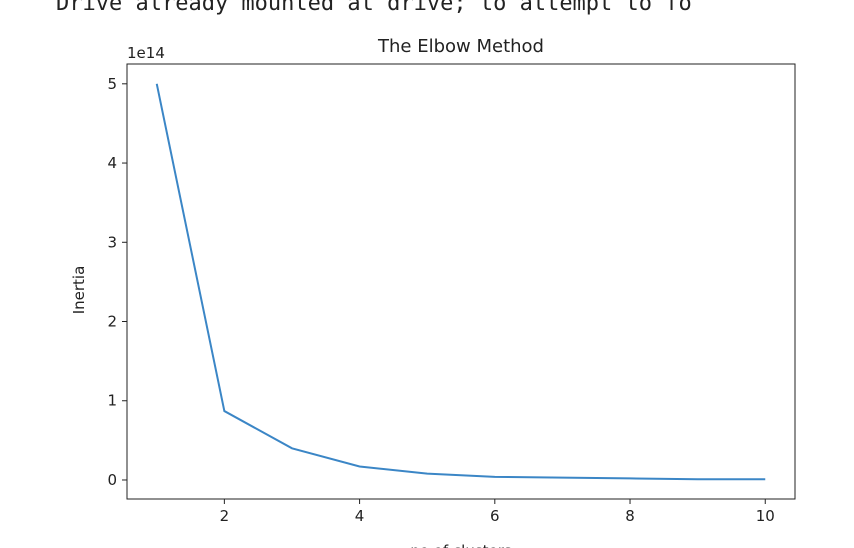 The width and height of the screenshot is (854, 548). I want to click on x-tick-label: 2, so click(225, 516).